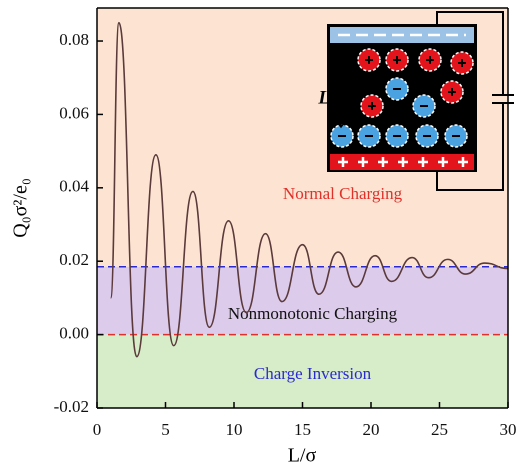  I want to click on circuit, so click(475, 101).